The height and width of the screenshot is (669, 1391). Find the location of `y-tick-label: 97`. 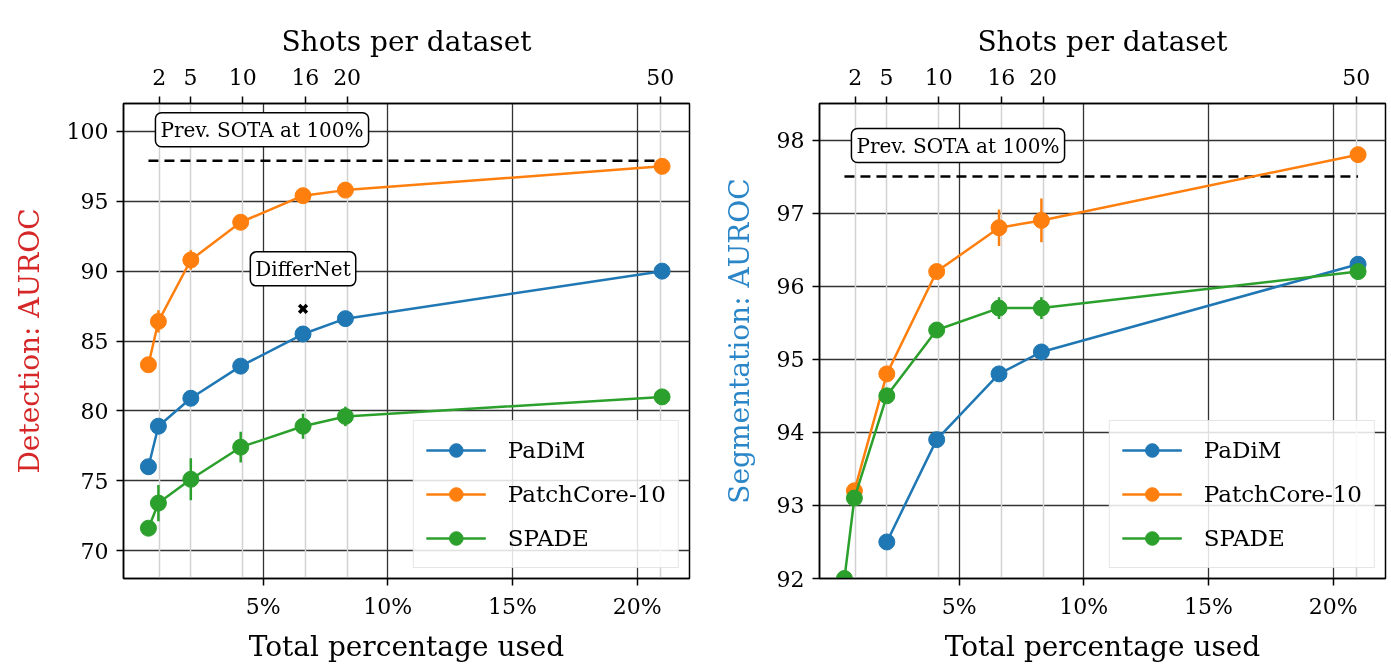

y-tick-label: 97 is located at coordinates (790, 214).